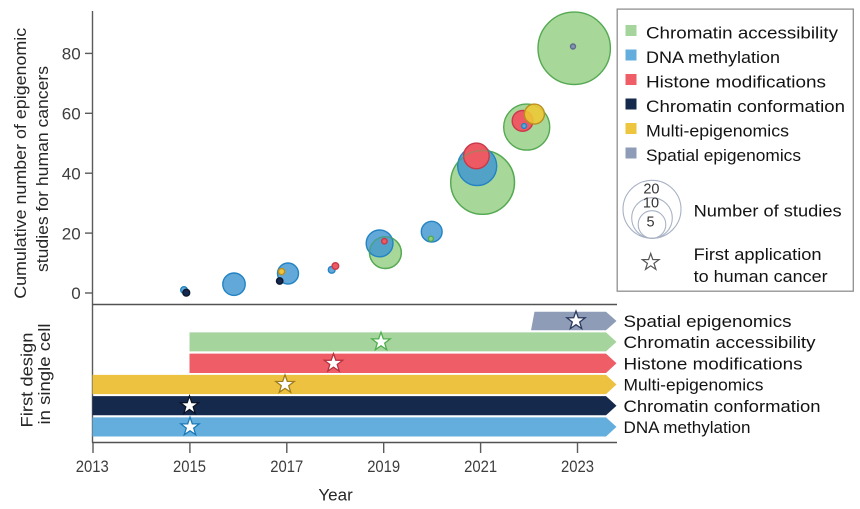  What do you see at coordinates (577, 466) in the screenshot?
I see `svg-text: 2023` at bounding box center [577, 466].